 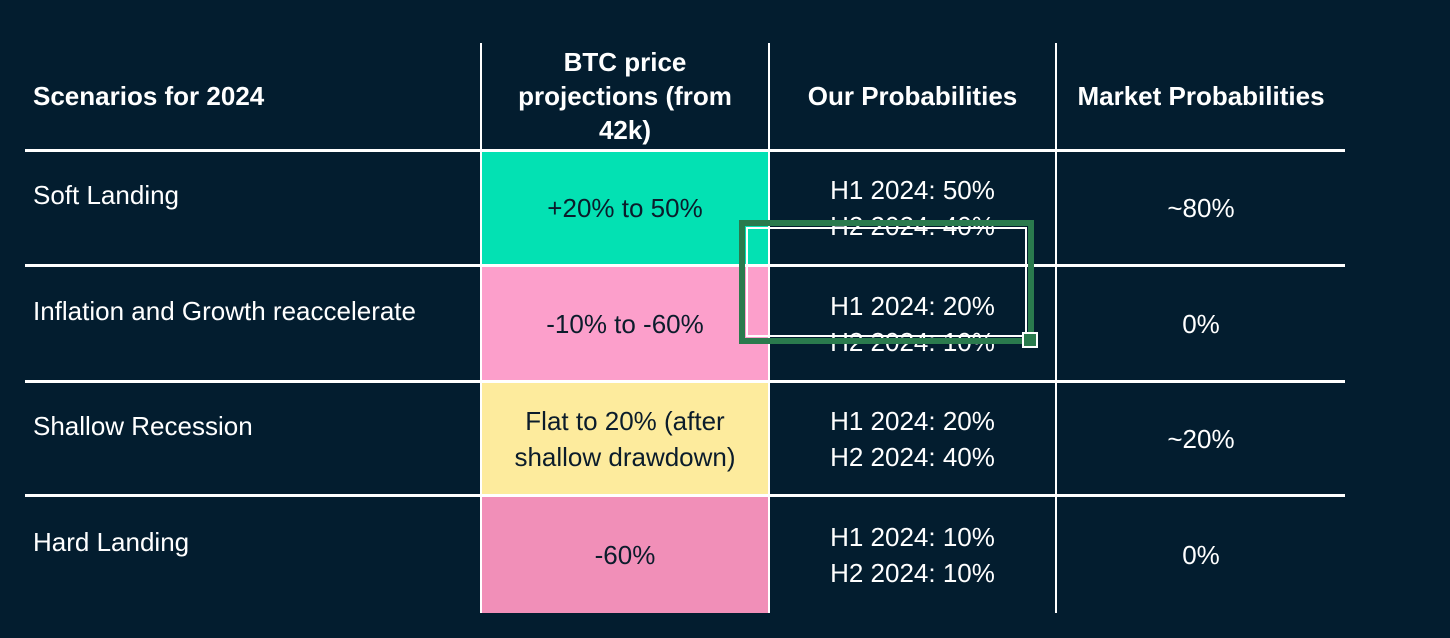 I want to click on cell-projection-soft-landing: +20% to 50%, so click(x=624, y=209).